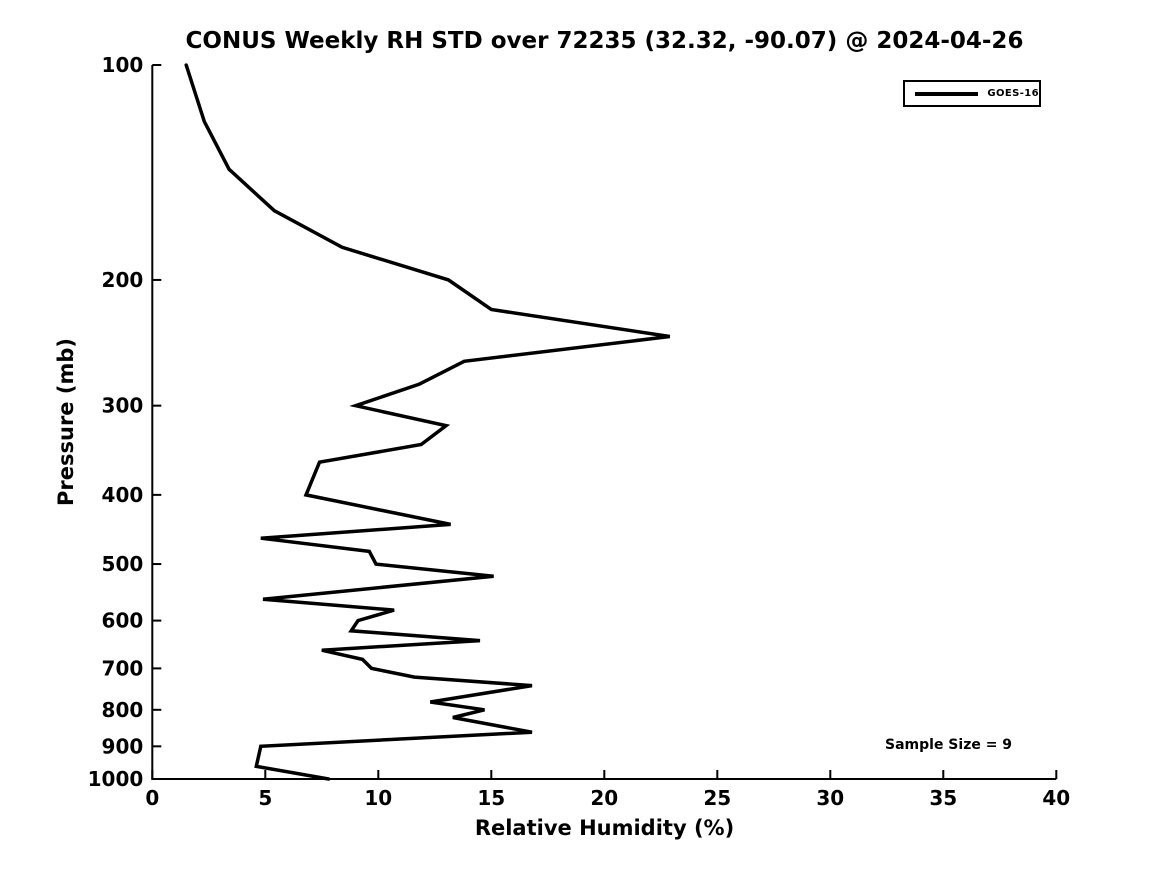 This screenshot has width=1167, height=875. I want to click on y-tick-label: 1000, so click(116, 779).